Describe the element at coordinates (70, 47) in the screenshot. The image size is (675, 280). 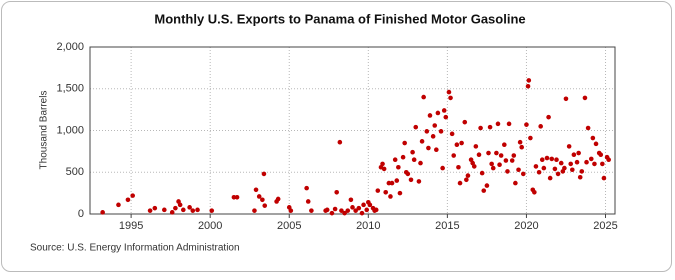
I see `y-tick-label: 2,000` at that location.